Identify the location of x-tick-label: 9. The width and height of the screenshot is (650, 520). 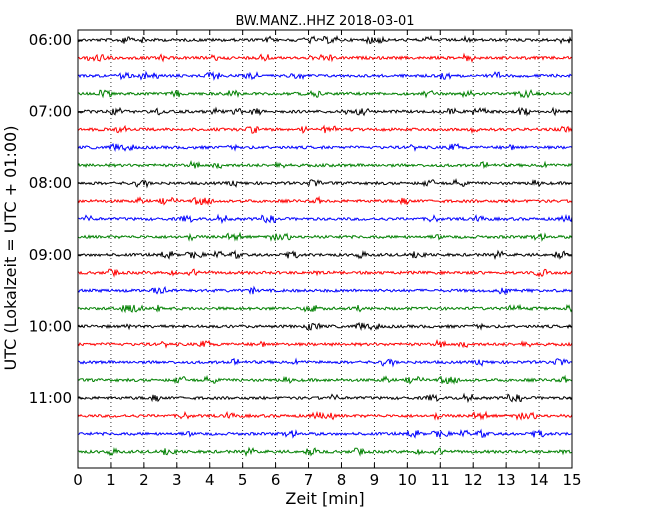
(375, 480).